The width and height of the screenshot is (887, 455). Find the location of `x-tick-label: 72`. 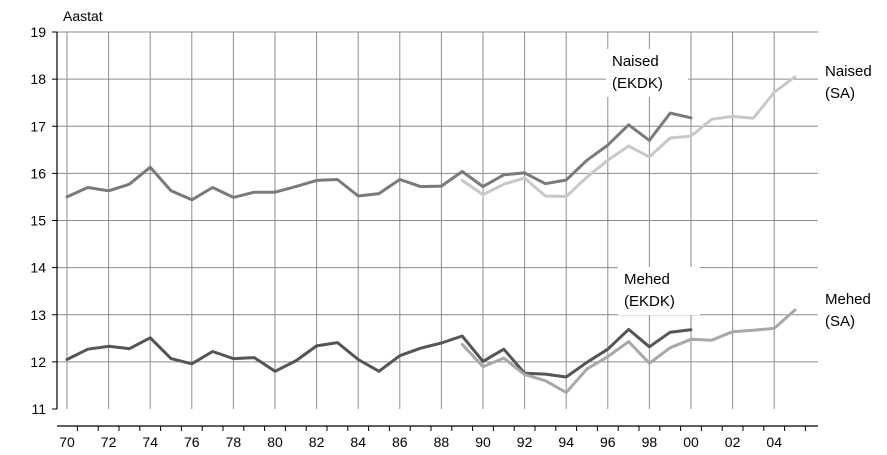

x-tick-label: 72 is located at coordinates (109, 442).